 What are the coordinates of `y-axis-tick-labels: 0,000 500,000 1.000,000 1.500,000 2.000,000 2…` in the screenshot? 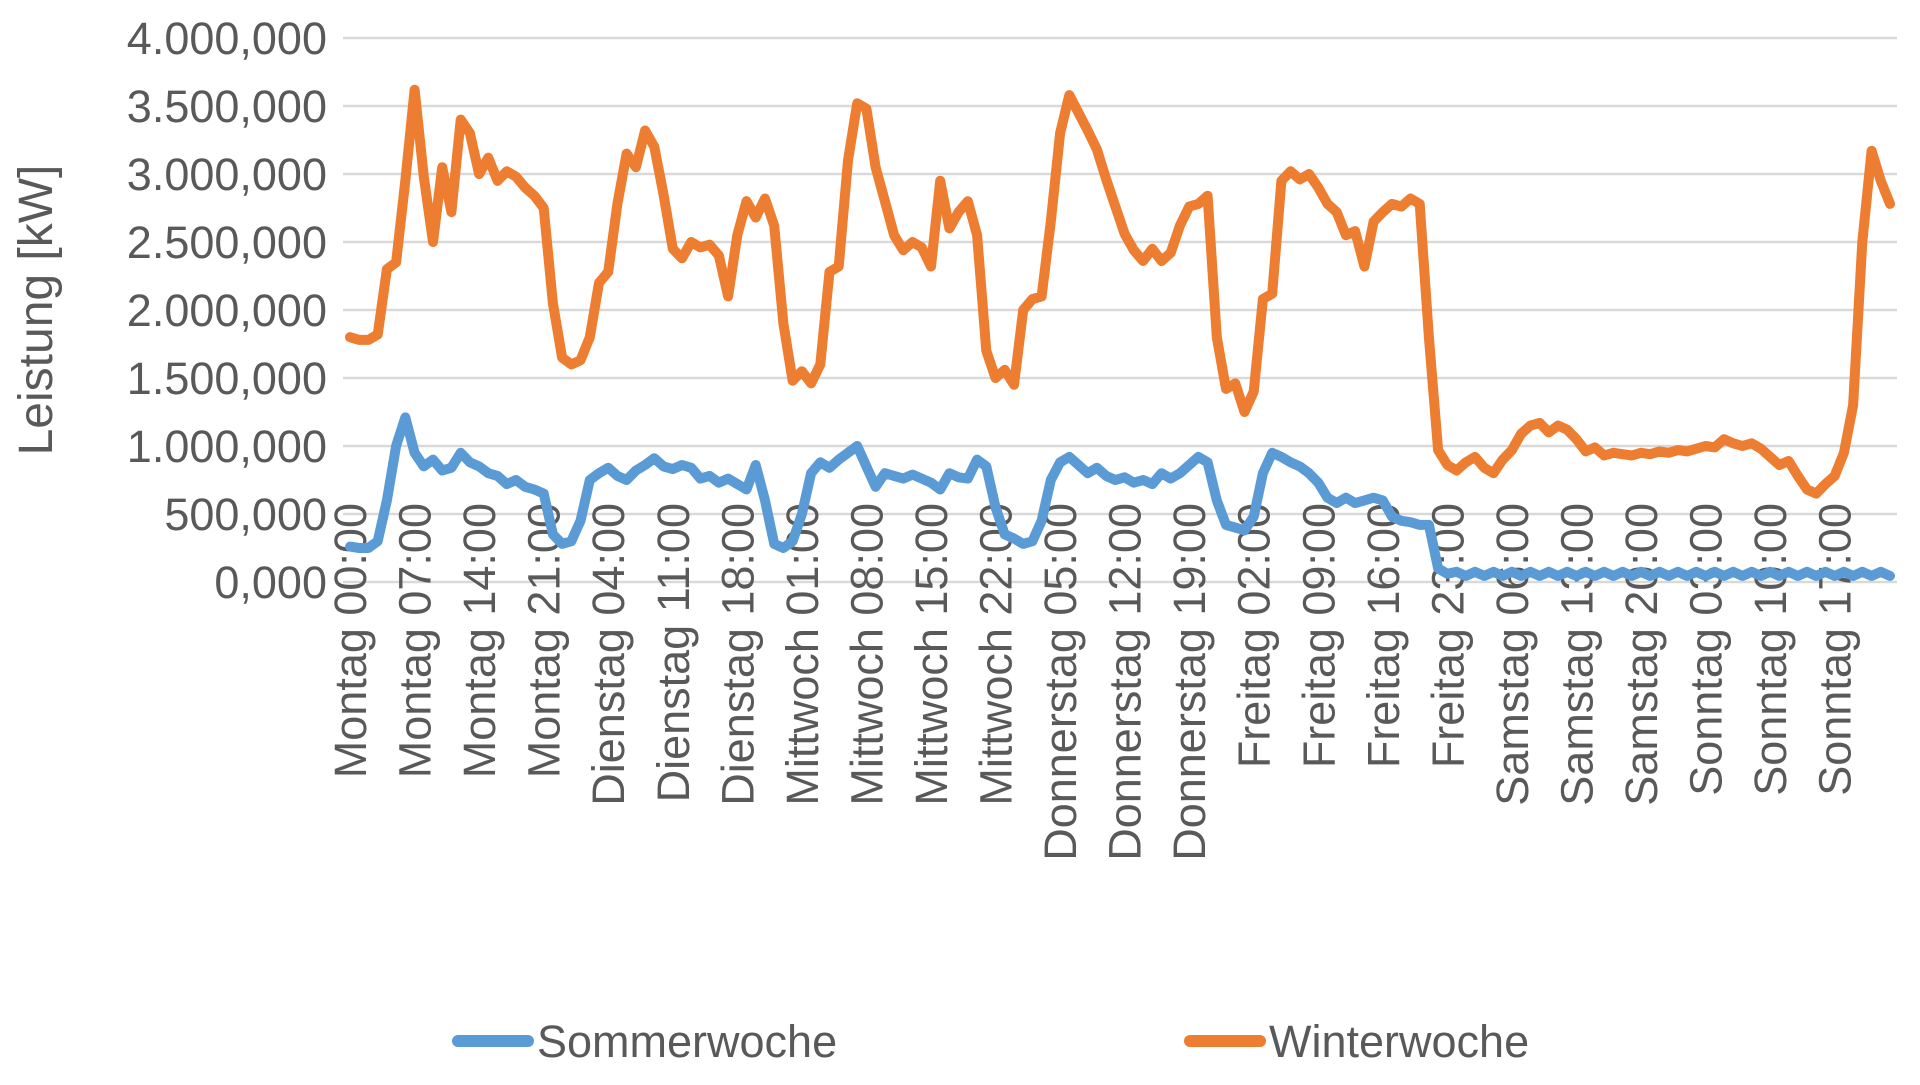 It's located at (227, 310).